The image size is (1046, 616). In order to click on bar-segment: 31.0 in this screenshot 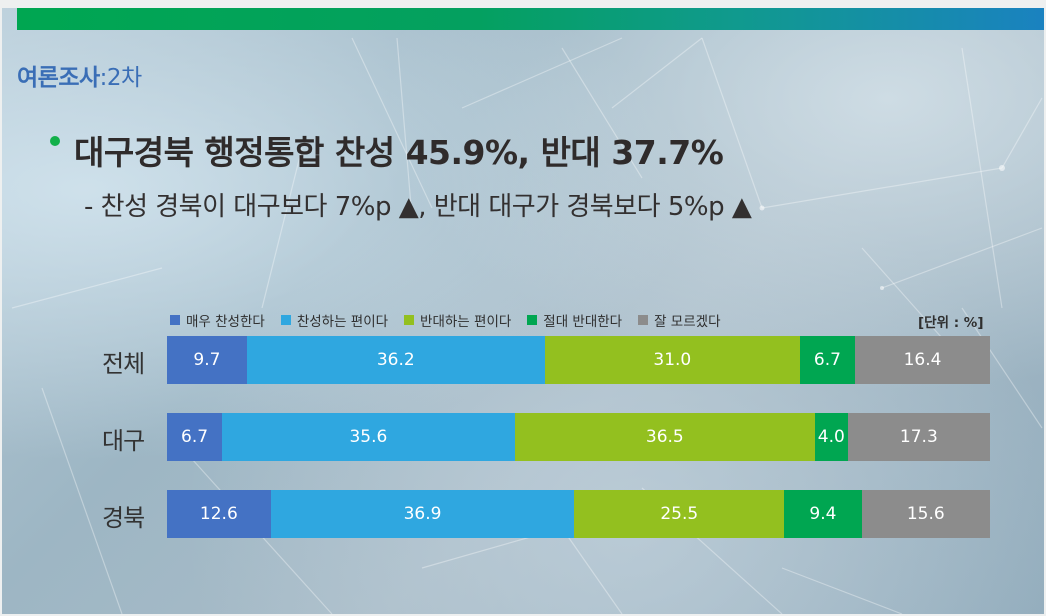, I will do `click(672, 360)`.